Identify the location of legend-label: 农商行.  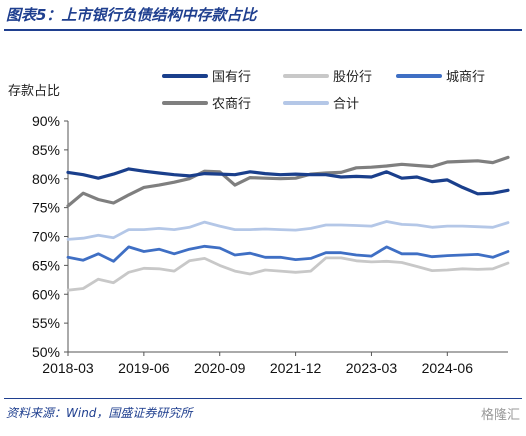
(231, 104).